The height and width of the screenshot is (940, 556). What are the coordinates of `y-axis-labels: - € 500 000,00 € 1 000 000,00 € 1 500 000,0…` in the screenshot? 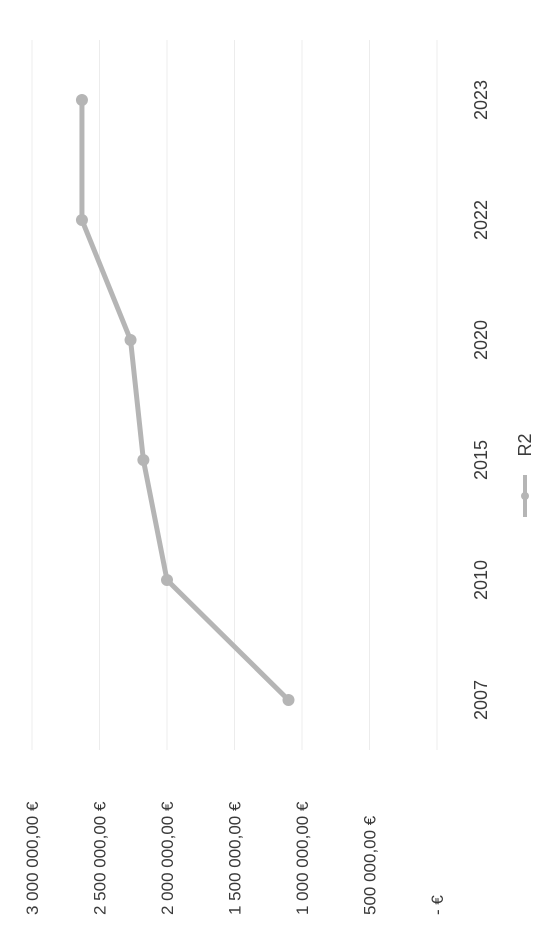 It's located at (235, 858).